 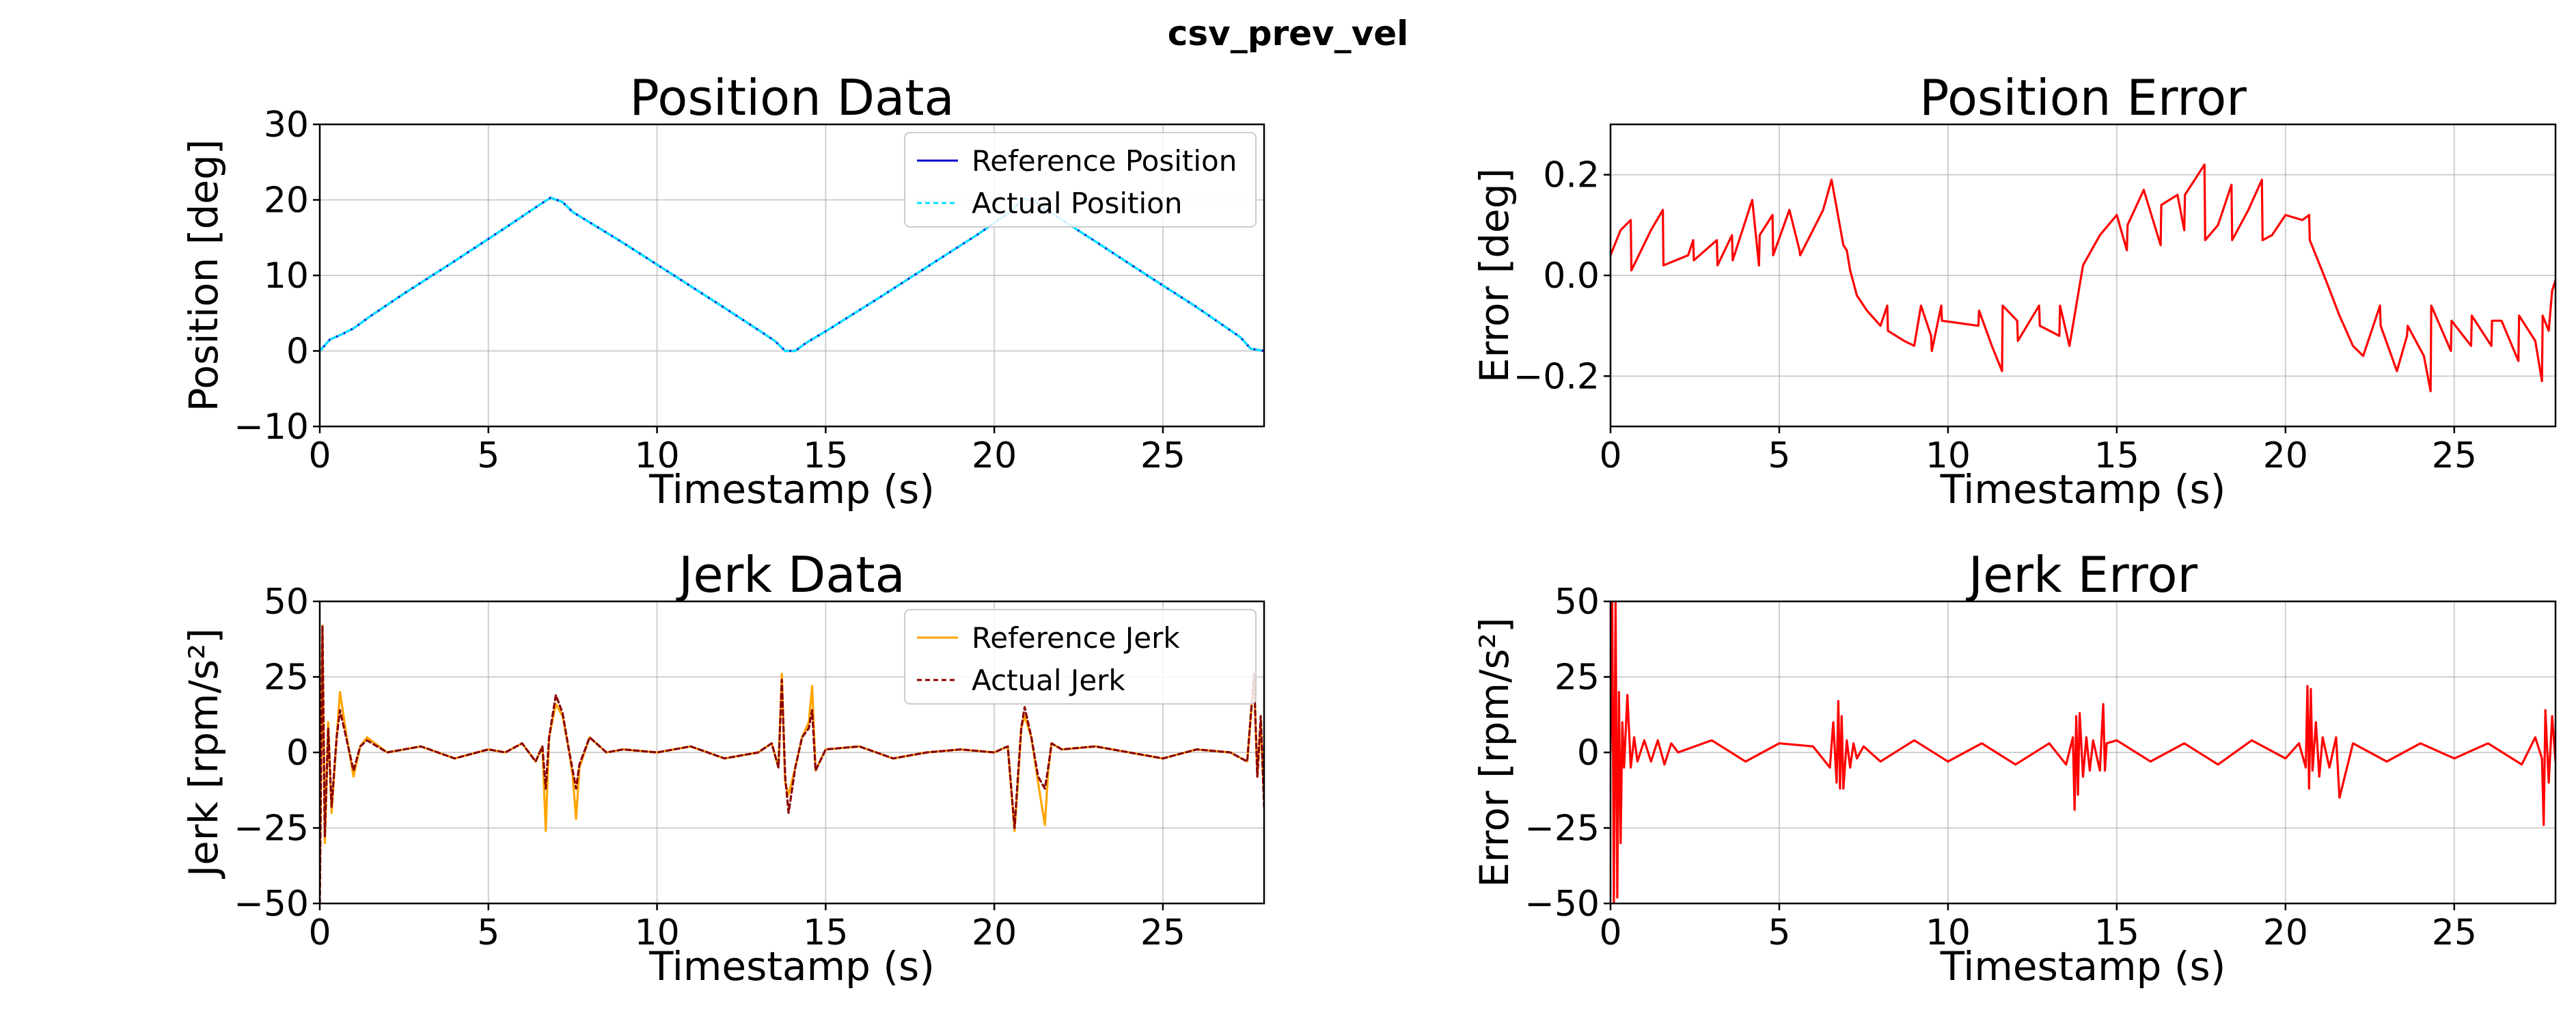 What do you see at coordinates (271, 427) in the screenshot?
I see `y-tick-label: −10` at bounding box center [271, 427].